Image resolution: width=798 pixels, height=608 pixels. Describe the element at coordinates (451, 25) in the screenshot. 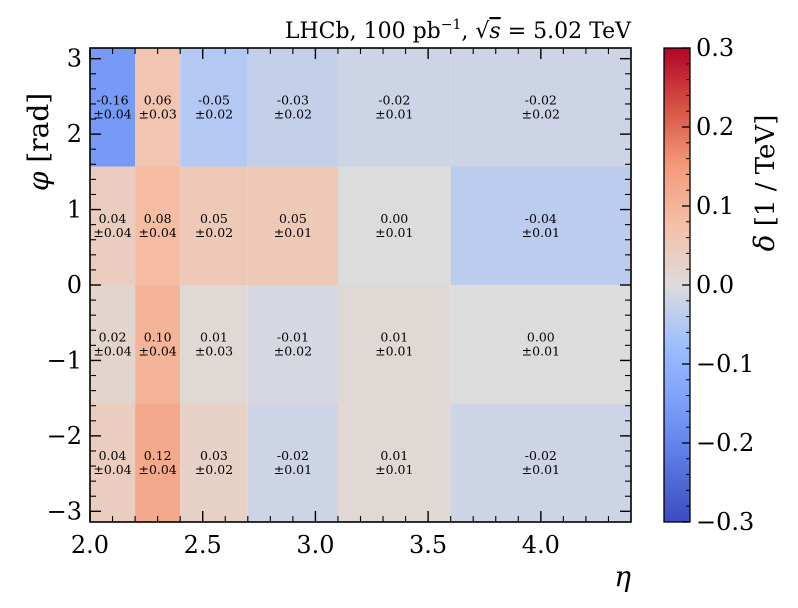

I see `title-lumi-exponent: −1` at that location.